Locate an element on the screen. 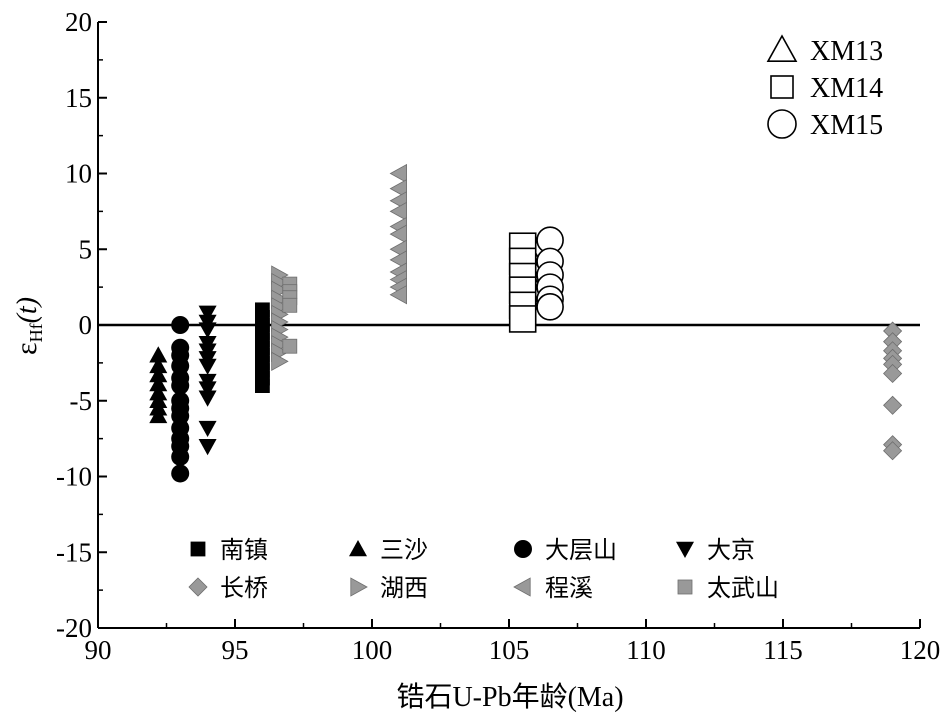 This screenshot has width=945, height=720. x-tick-label: 120 is located at coordinates (920, 650).